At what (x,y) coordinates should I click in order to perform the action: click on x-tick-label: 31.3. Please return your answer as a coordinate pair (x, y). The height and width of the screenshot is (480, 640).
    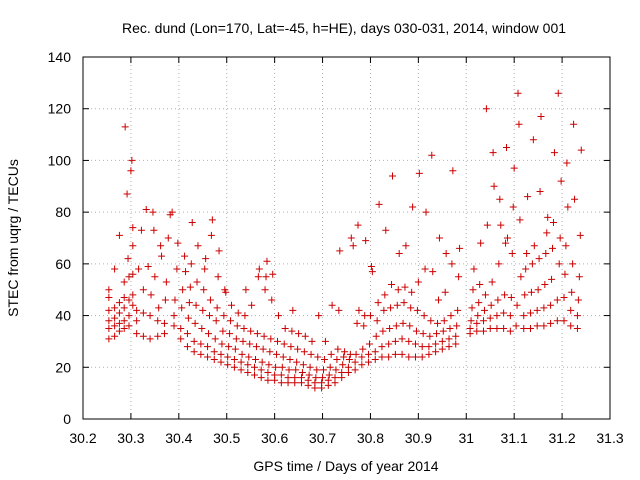
    Looking at the image, I should click on (609, 438).